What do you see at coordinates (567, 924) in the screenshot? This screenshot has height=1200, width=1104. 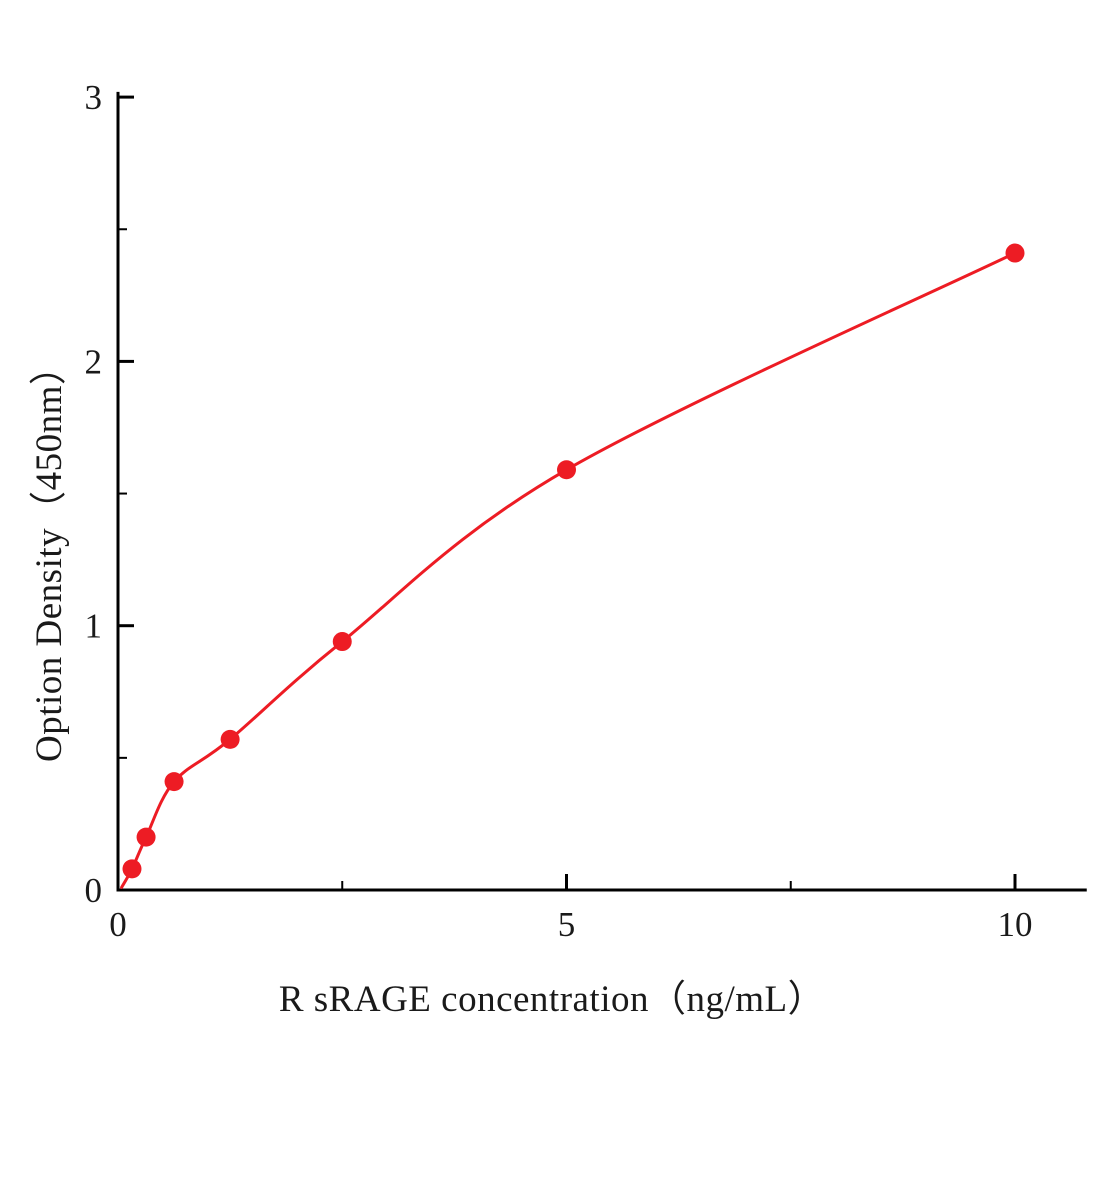 I see `x-tick-label: 5` at bounding box center [567, 924].